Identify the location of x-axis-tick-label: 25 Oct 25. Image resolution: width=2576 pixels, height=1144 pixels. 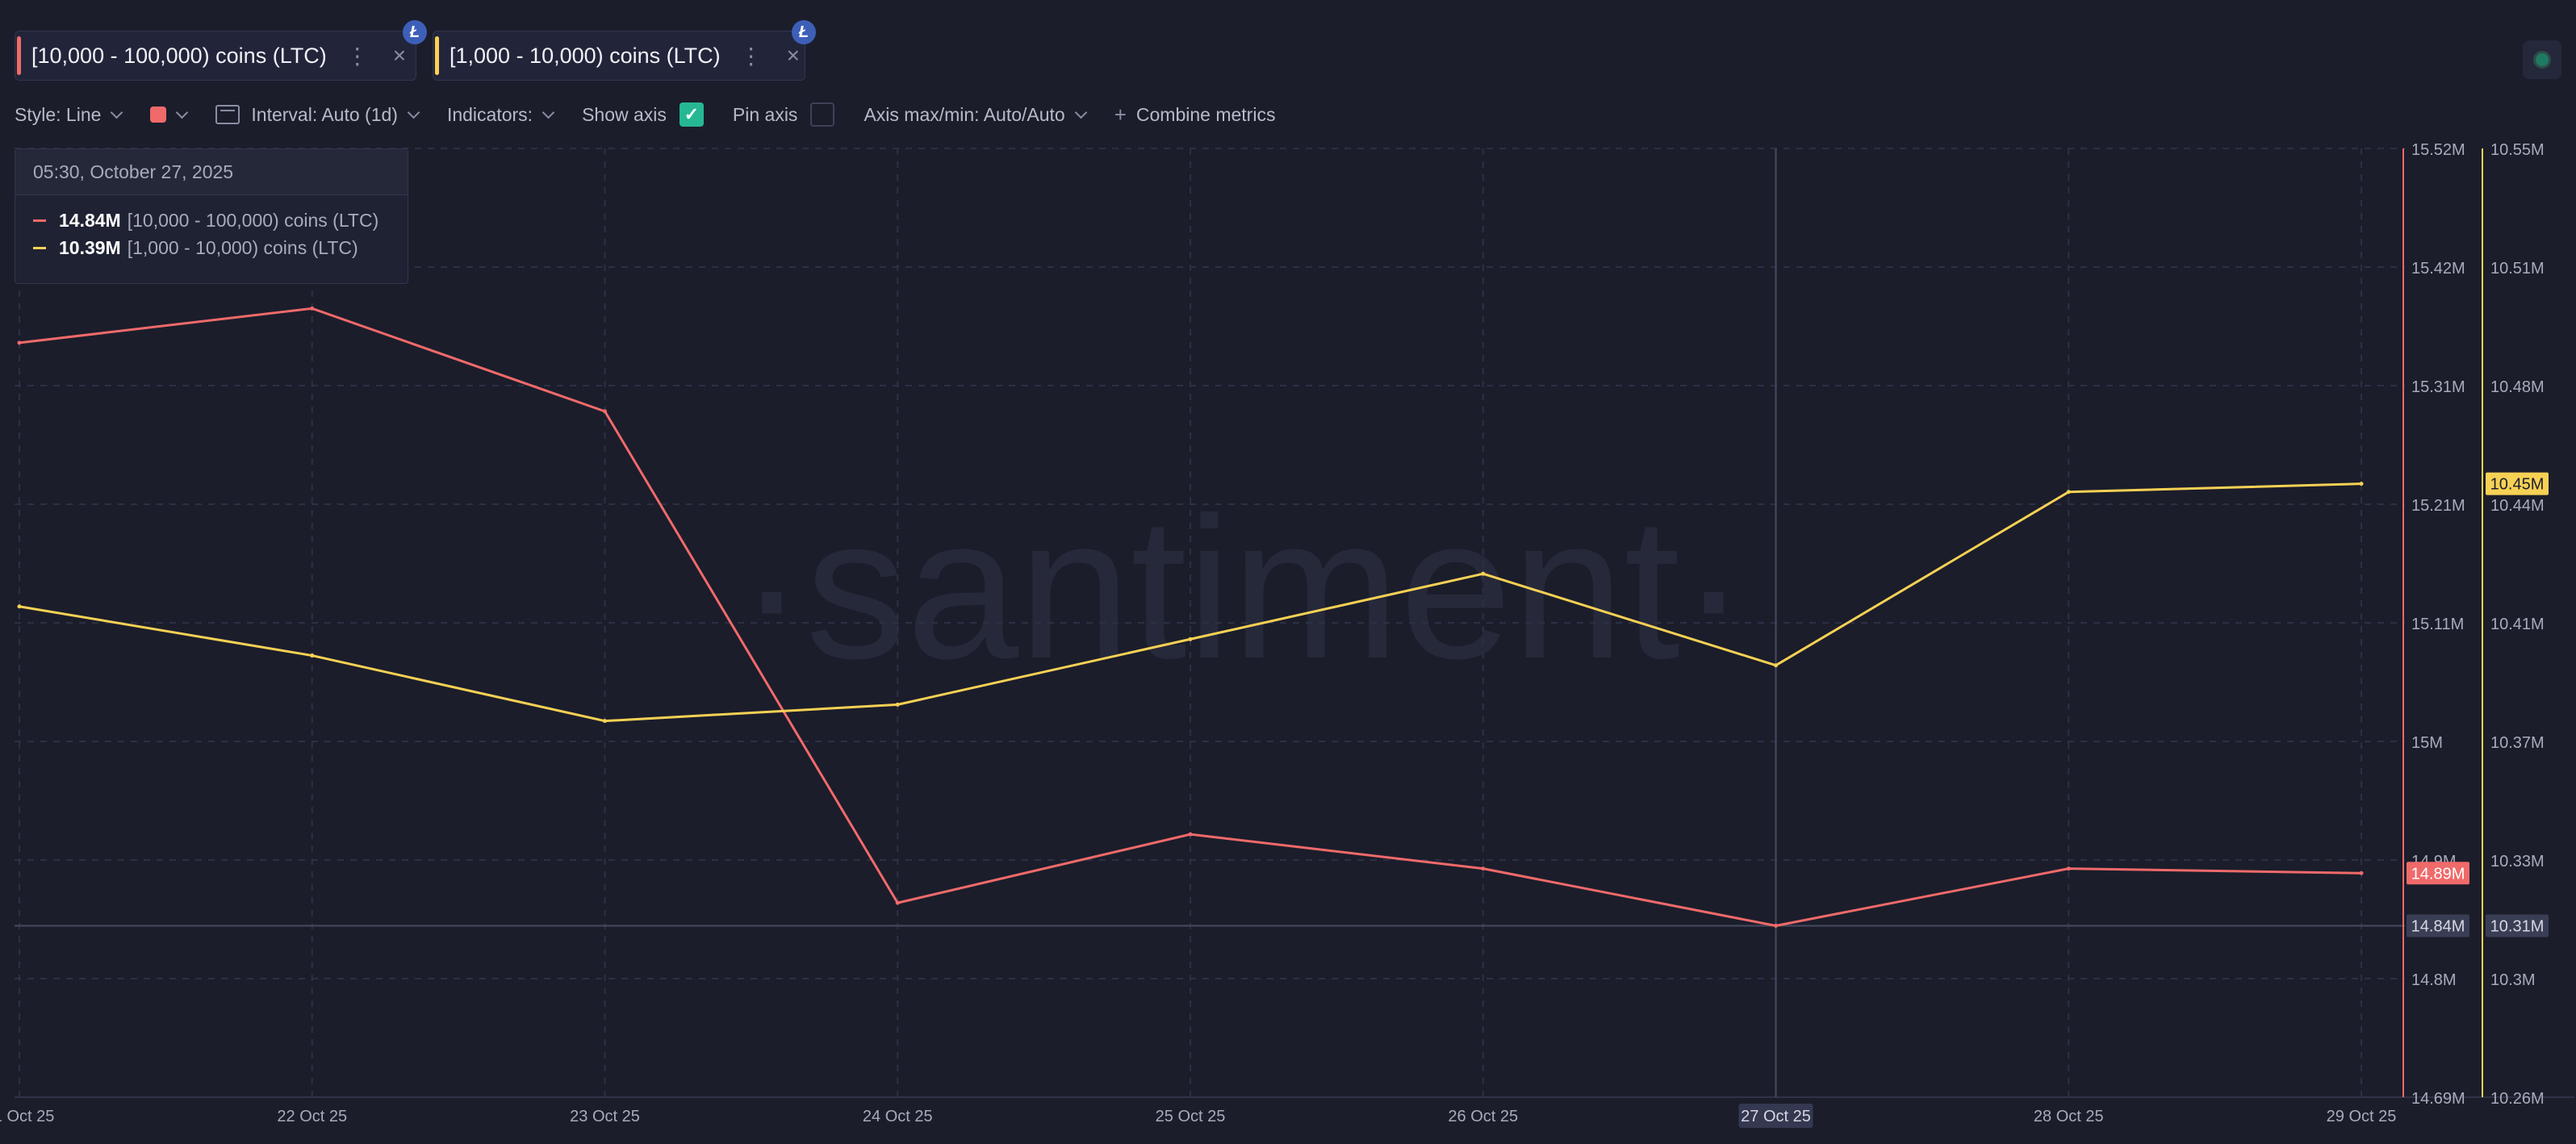
(1191, 1116).